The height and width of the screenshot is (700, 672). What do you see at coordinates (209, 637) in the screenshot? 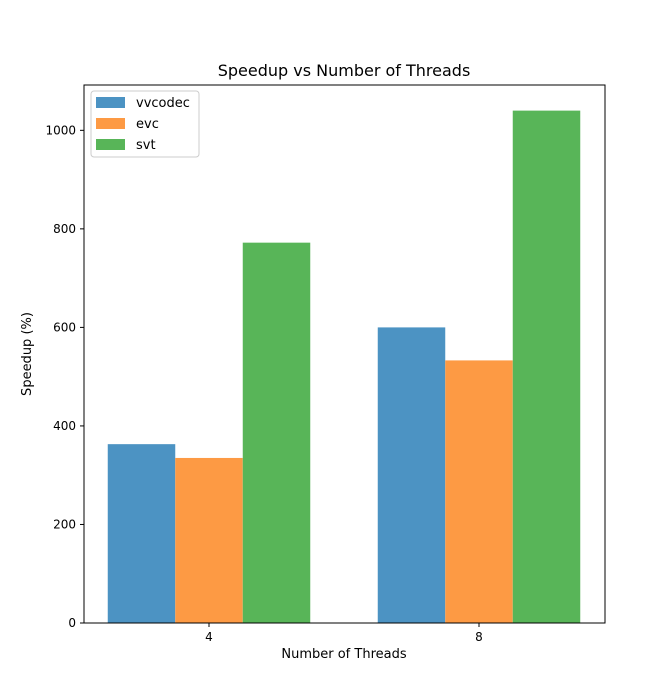
I see `x-tick-label: 4` at bounding box center [209, 637].